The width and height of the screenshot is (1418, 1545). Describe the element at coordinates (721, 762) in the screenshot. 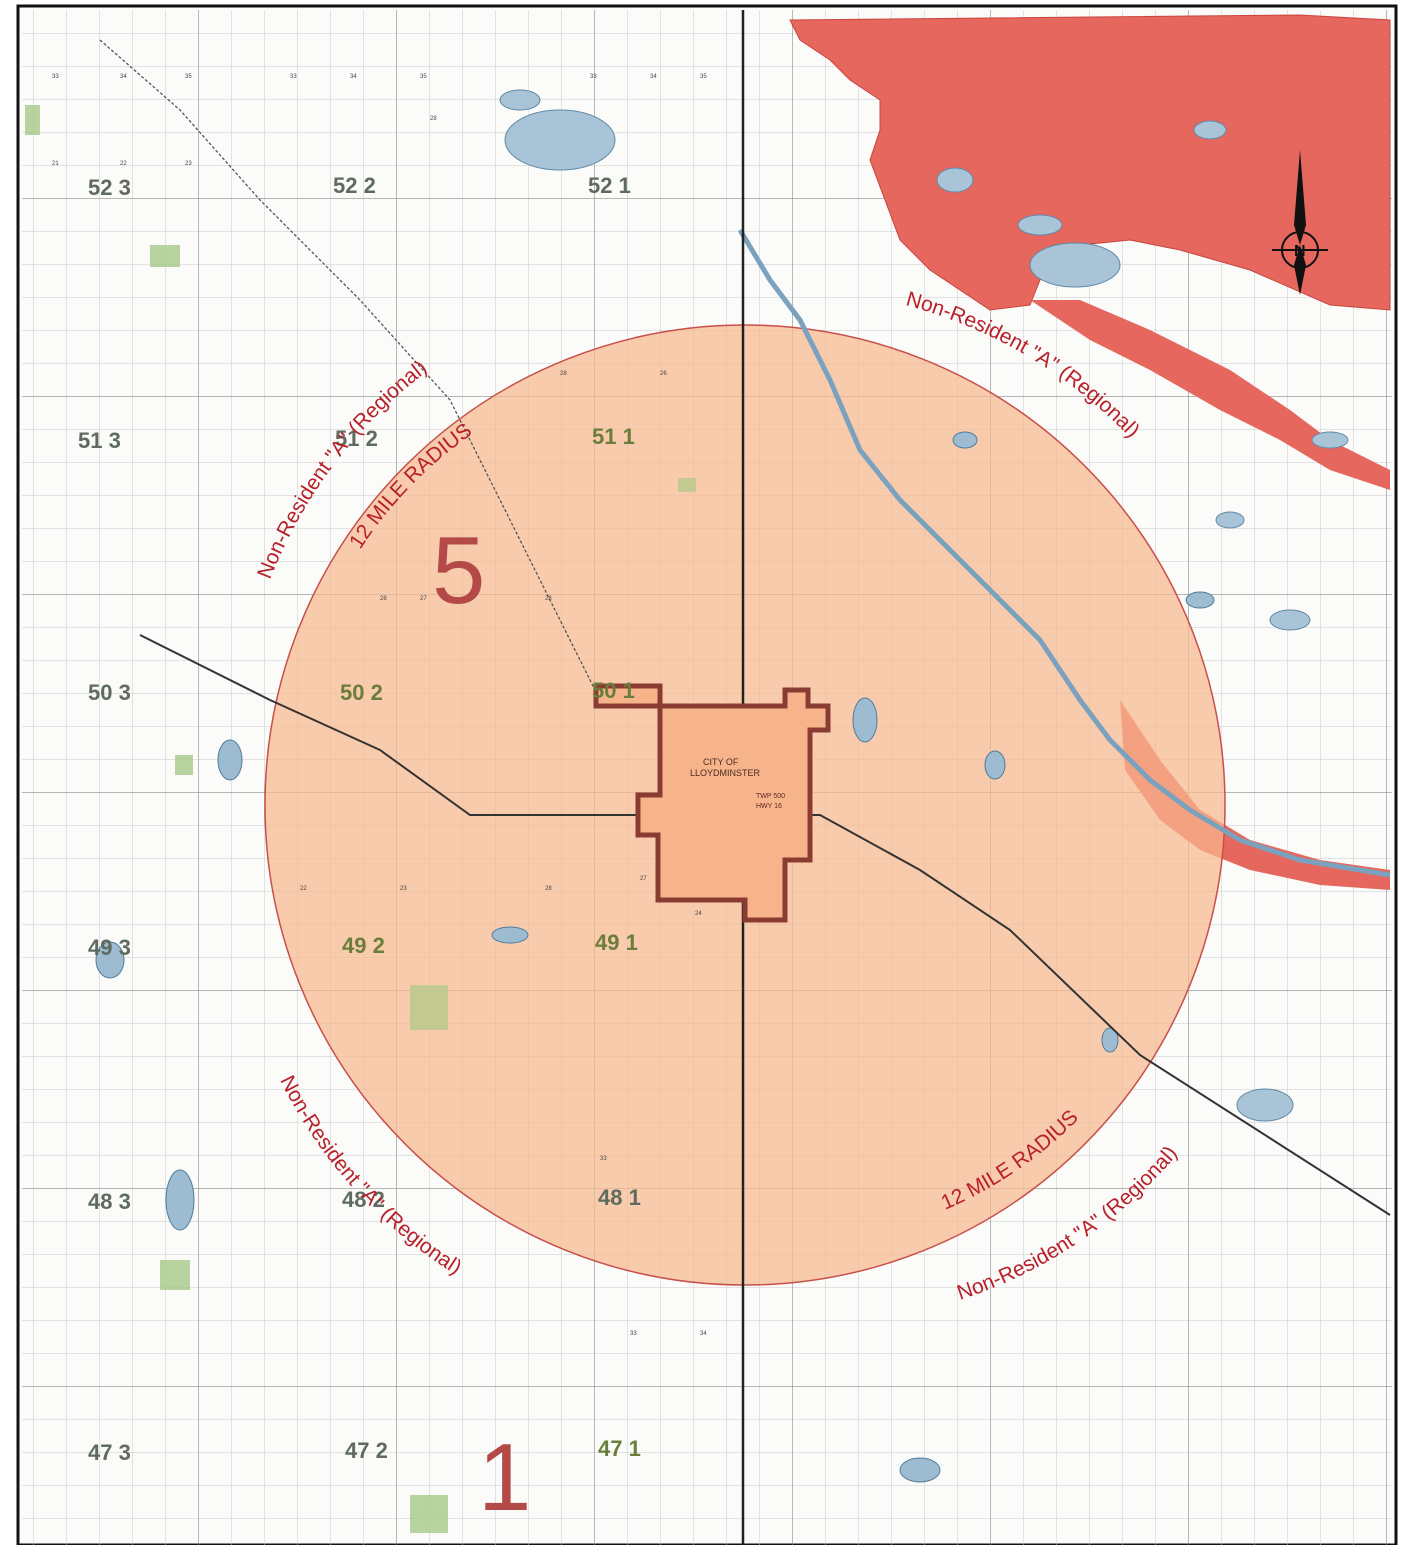

I see `city-label-line1: CITY OF` at that location.